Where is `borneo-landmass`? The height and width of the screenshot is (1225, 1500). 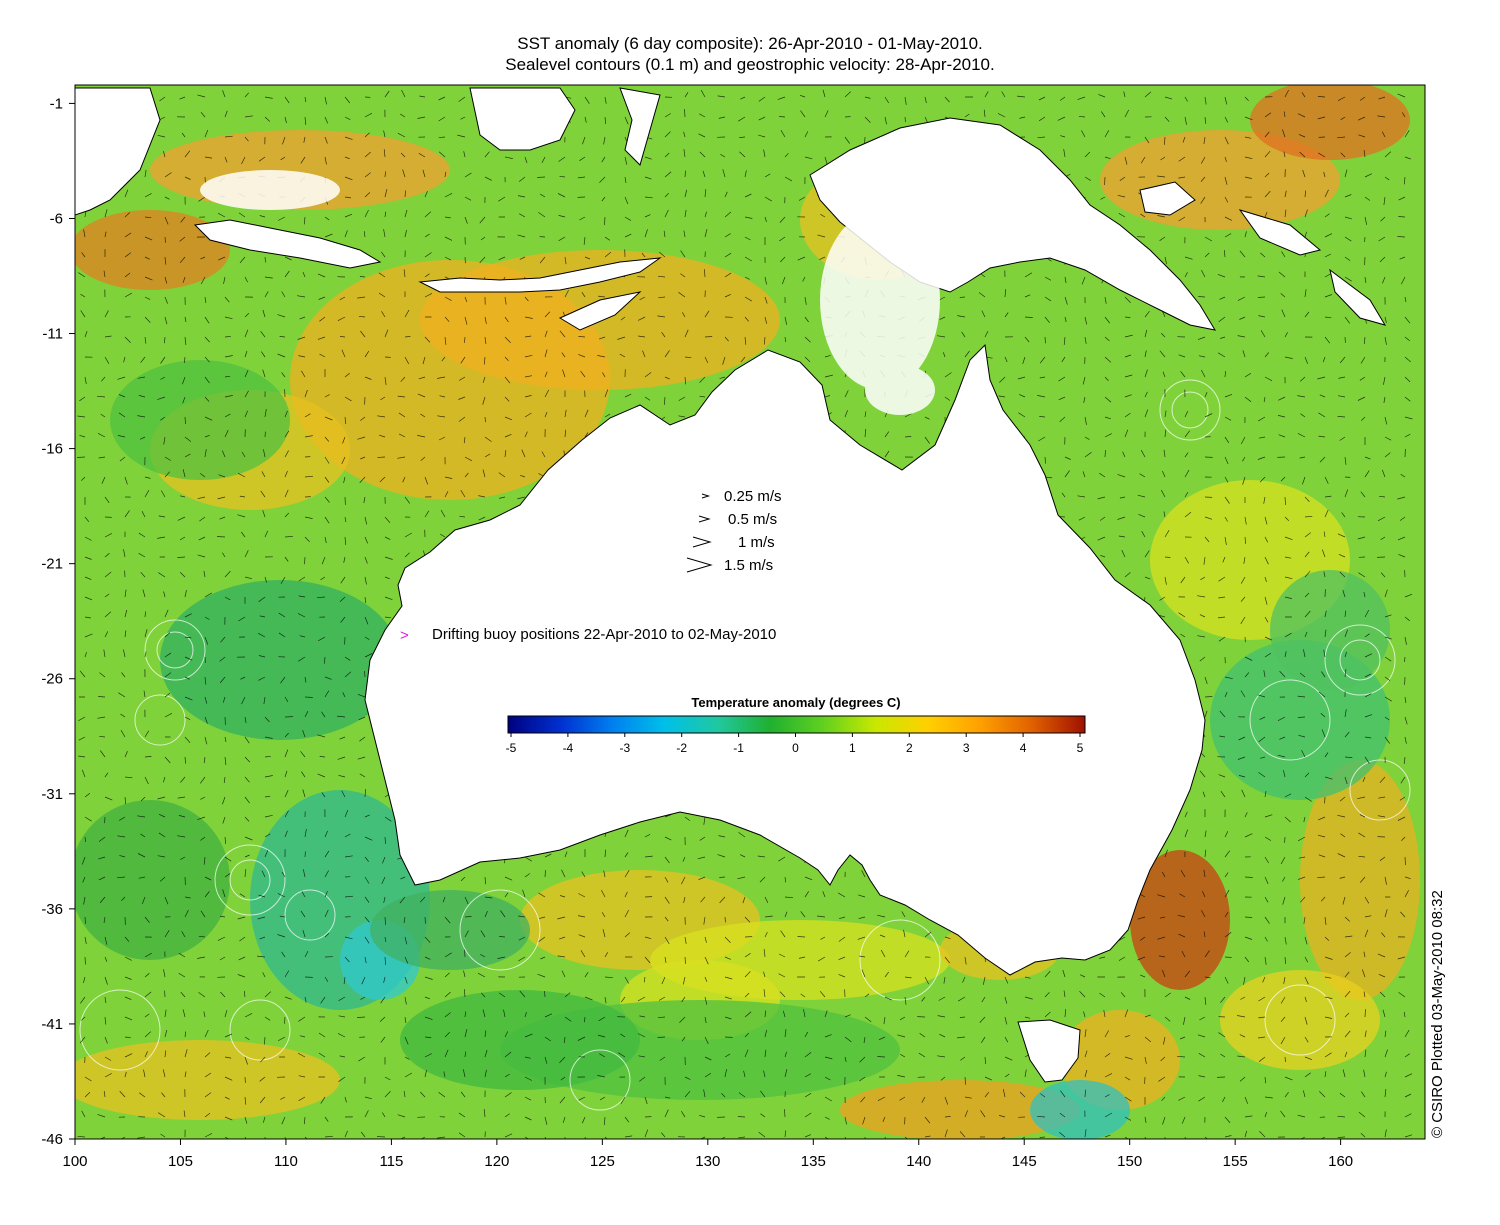
borneo-landmass is located at coordinates (522, 119).